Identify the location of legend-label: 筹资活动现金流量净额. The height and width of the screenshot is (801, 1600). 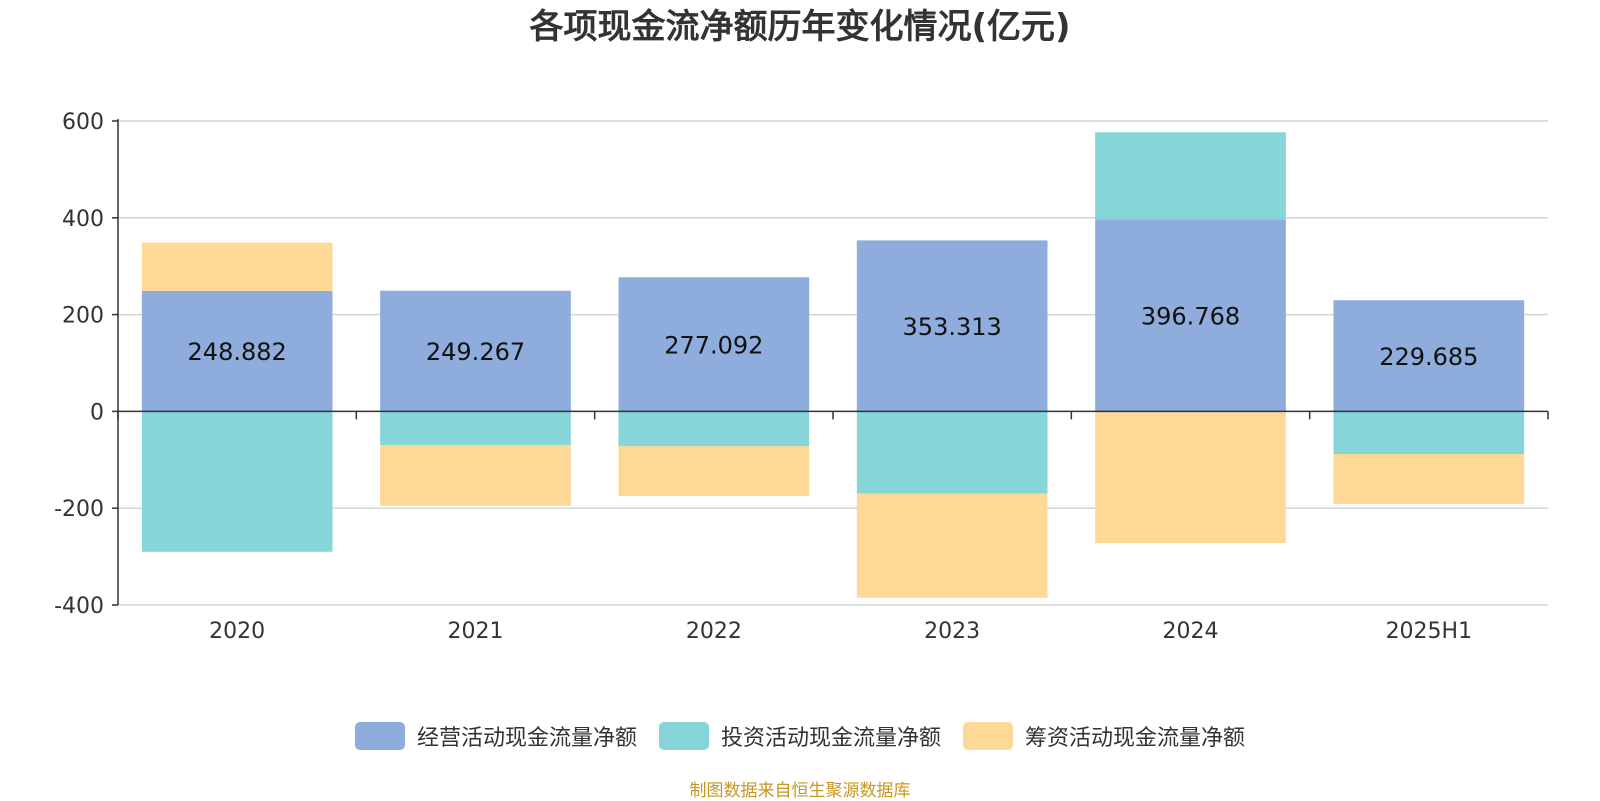
(1135, 738).